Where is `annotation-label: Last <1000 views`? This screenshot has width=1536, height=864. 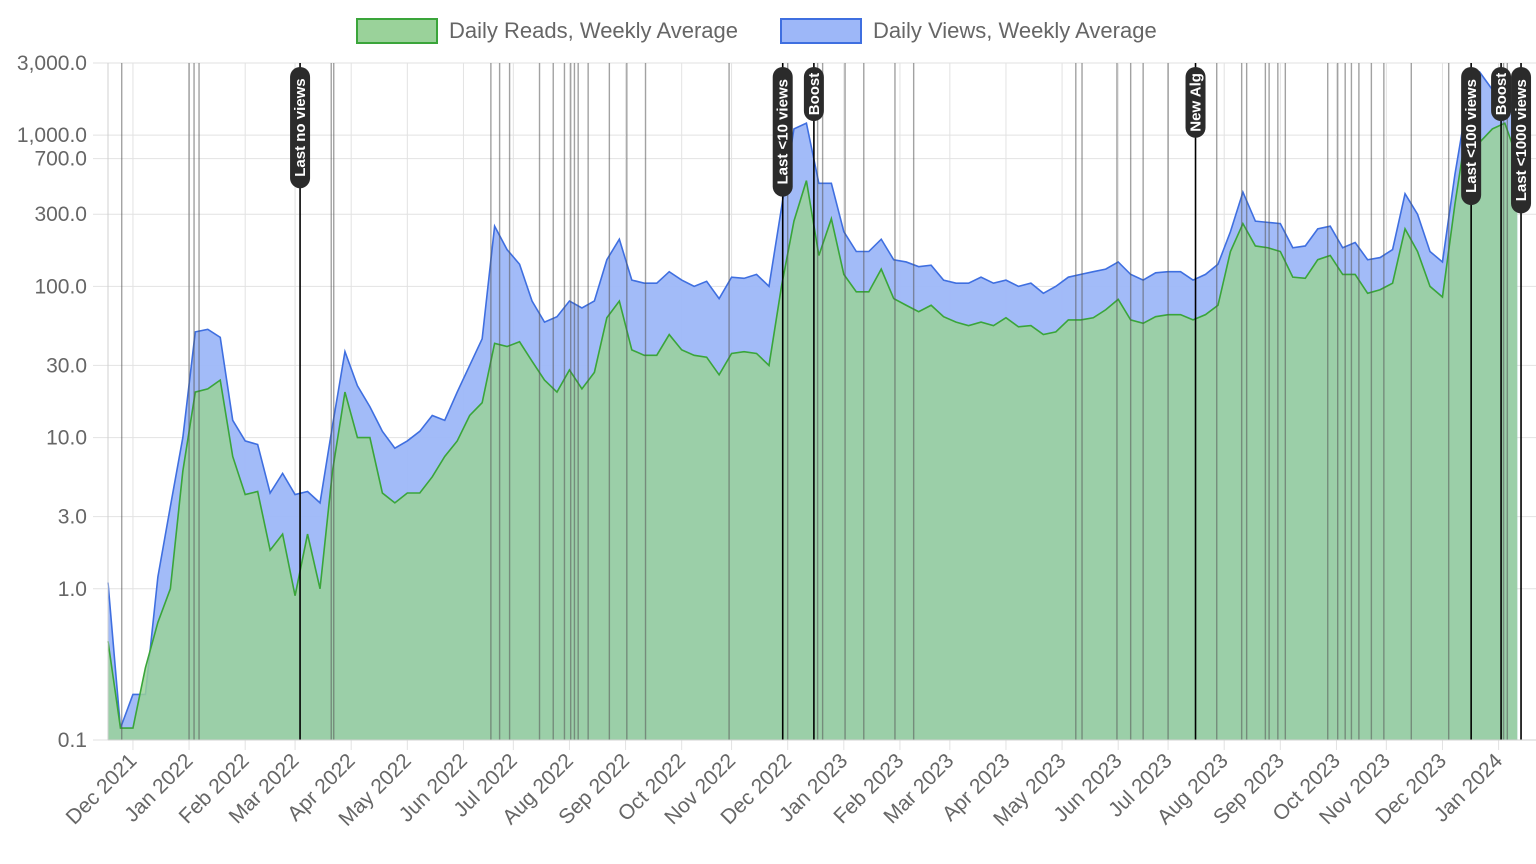 annotation-label: Last <1000 views is located at coordinates (1521, 140).